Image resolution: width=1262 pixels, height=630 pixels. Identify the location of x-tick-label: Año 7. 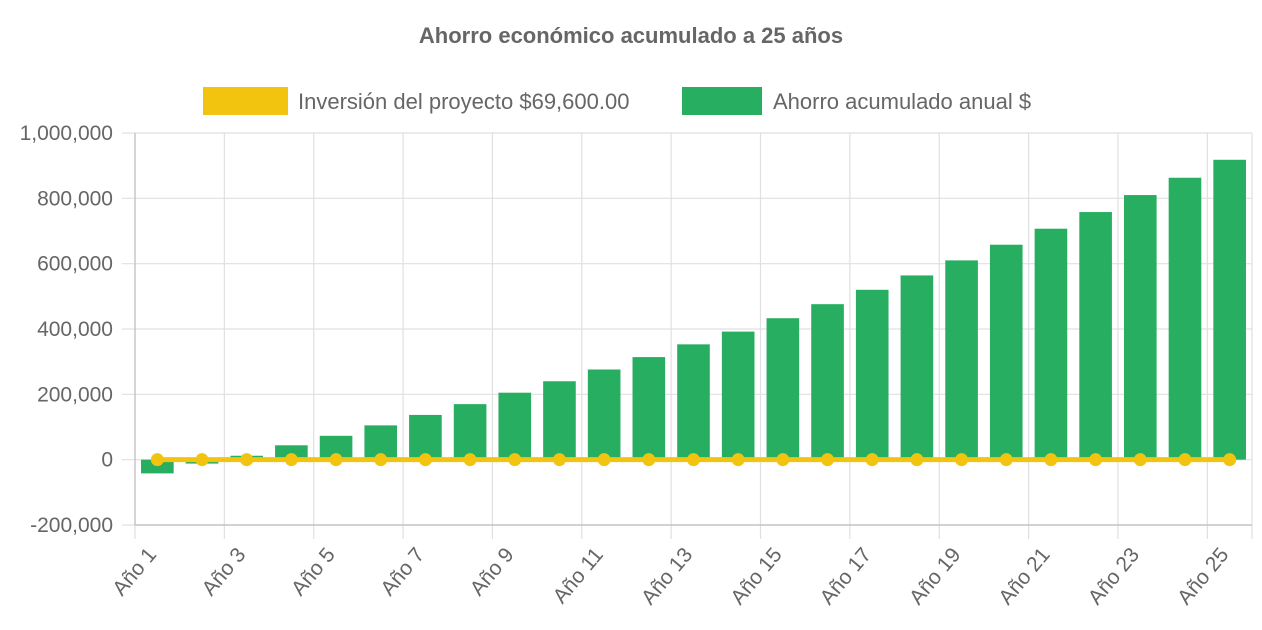
(402, 571).